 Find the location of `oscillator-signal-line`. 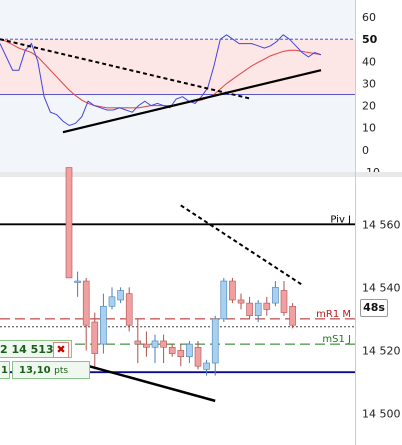

oscillator-signal-line is located at coordinates (161, 73).